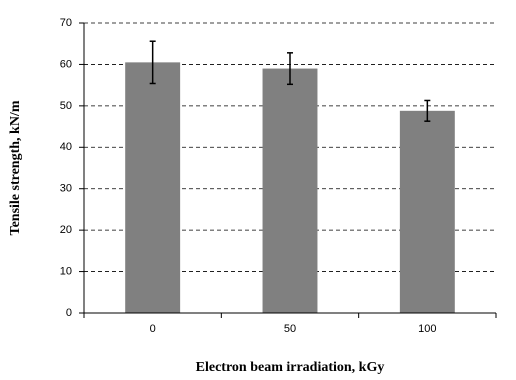 The image size is (516, 380). I want to click on y-tick-label: 30, so click(66, 189).